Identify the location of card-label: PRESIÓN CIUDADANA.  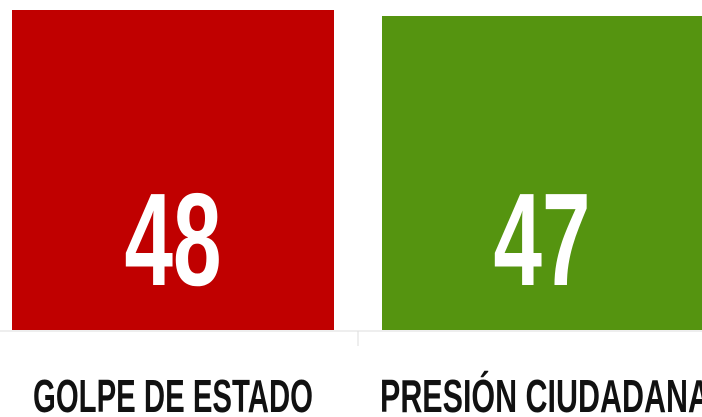
(541, 393).